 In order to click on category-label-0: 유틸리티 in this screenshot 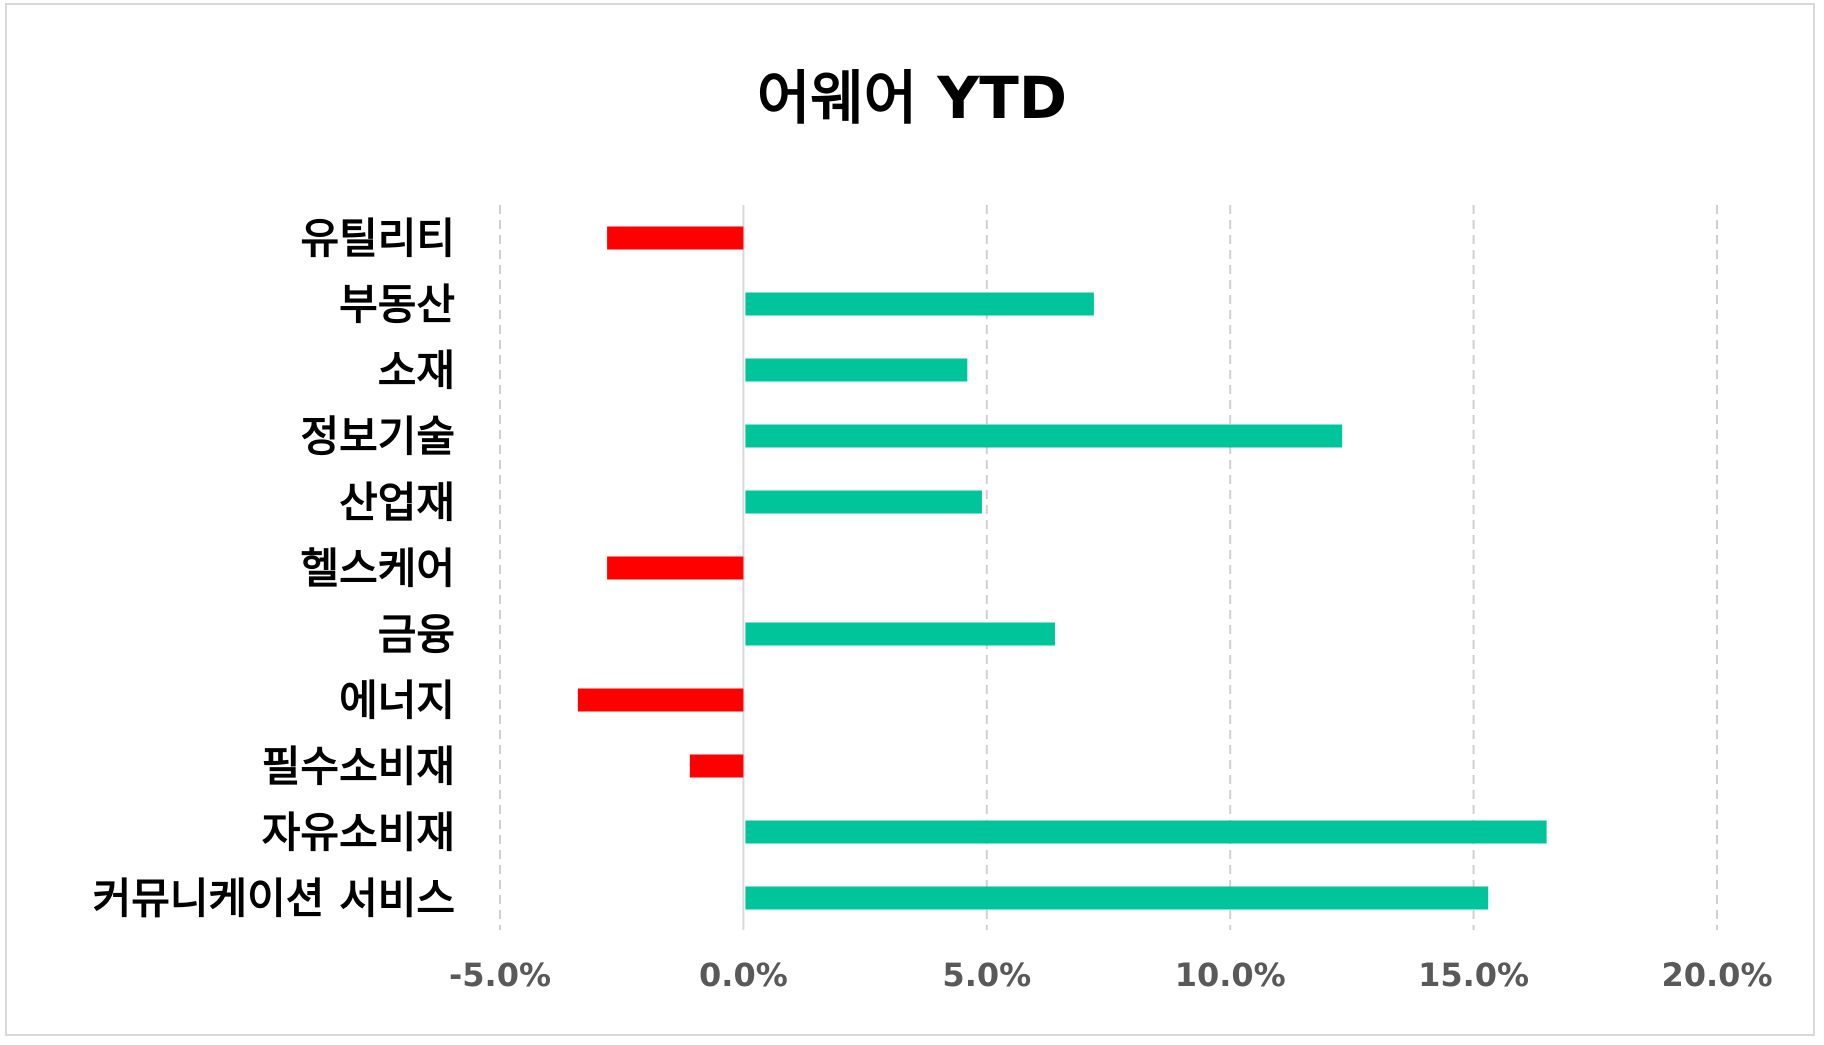, I will do `click(377, 238)`.